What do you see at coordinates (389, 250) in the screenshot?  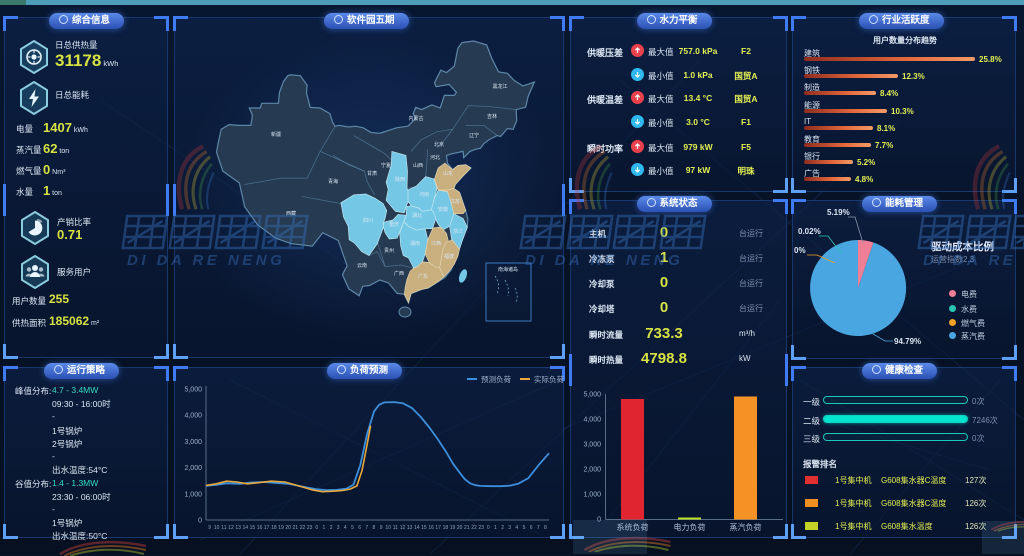 I see `svg-text: 贵州` at bounding box center [389, 250].